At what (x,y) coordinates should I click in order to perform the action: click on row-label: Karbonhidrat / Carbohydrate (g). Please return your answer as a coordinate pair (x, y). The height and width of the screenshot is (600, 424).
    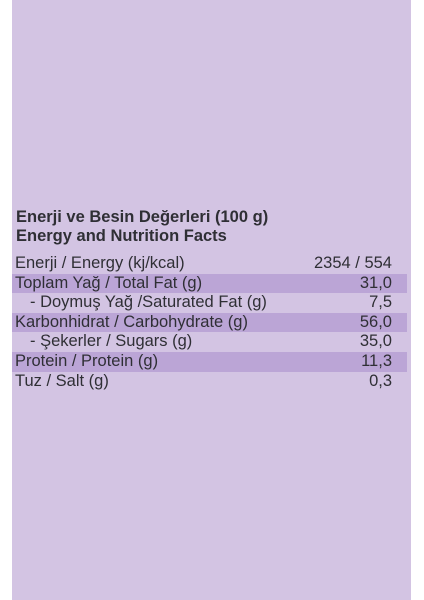
    Looking at the image, I should click on (131, 321).